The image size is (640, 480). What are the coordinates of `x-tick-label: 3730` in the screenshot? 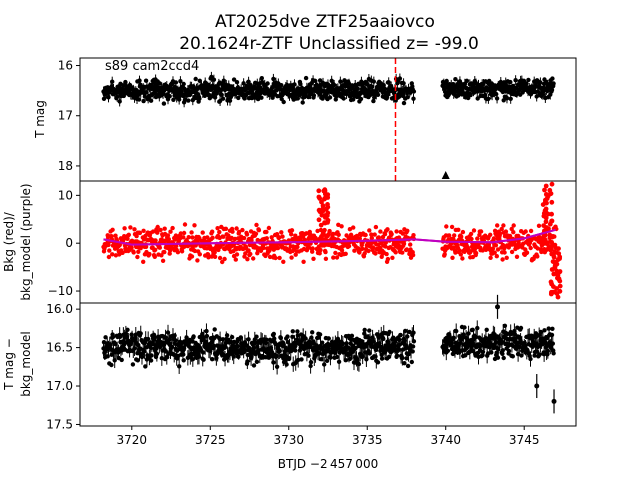 It's located at (288, 440).